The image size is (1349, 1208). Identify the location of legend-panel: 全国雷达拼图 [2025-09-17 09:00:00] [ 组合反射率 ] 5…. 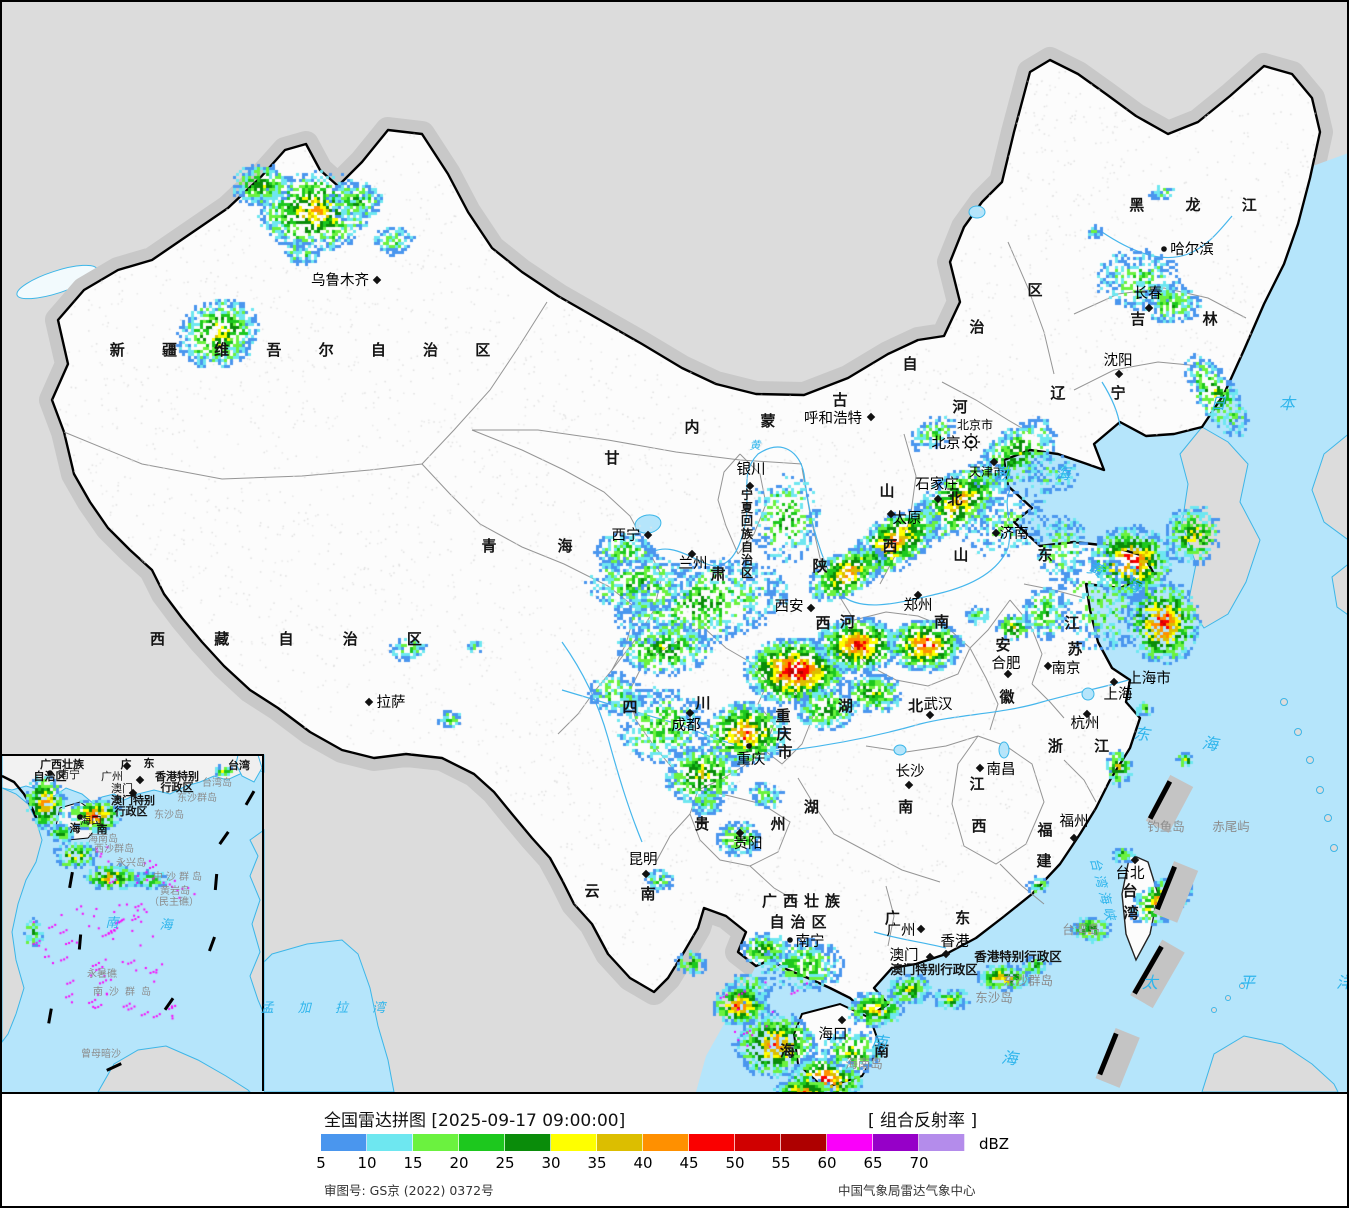
(674, 1149).